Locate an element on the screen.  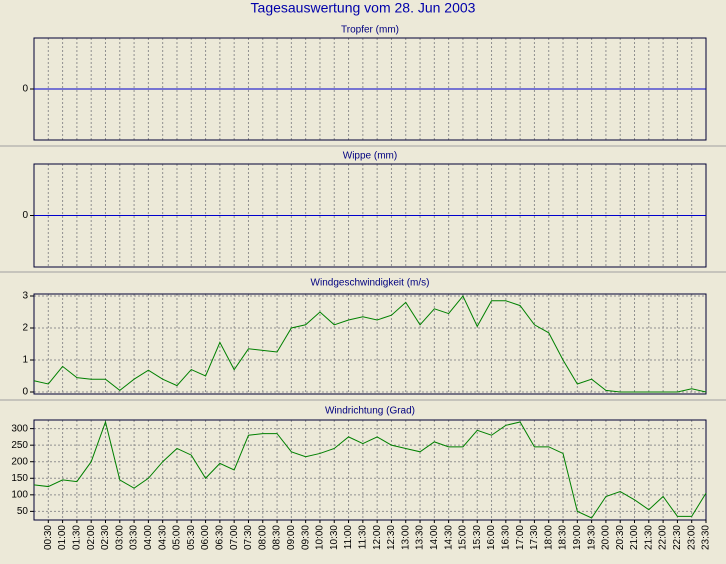
x-tick-label: 09:00 is located at coordinates (291, 537).